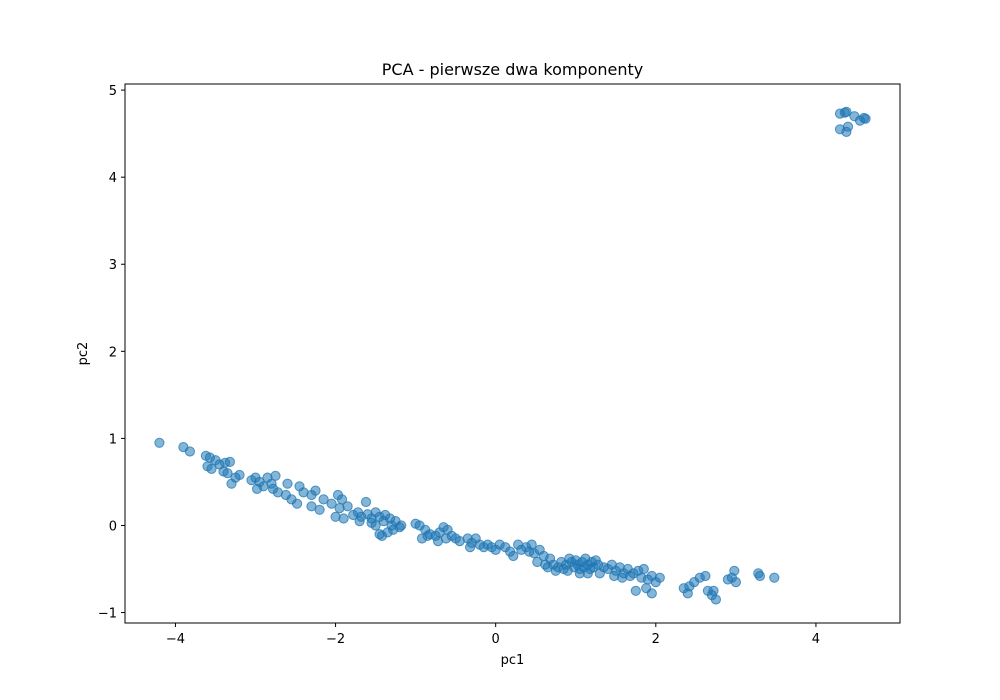 The width and height of the screenshot is (1000, 700). I want to click on y-tick-label: 1, so click(113, 439).